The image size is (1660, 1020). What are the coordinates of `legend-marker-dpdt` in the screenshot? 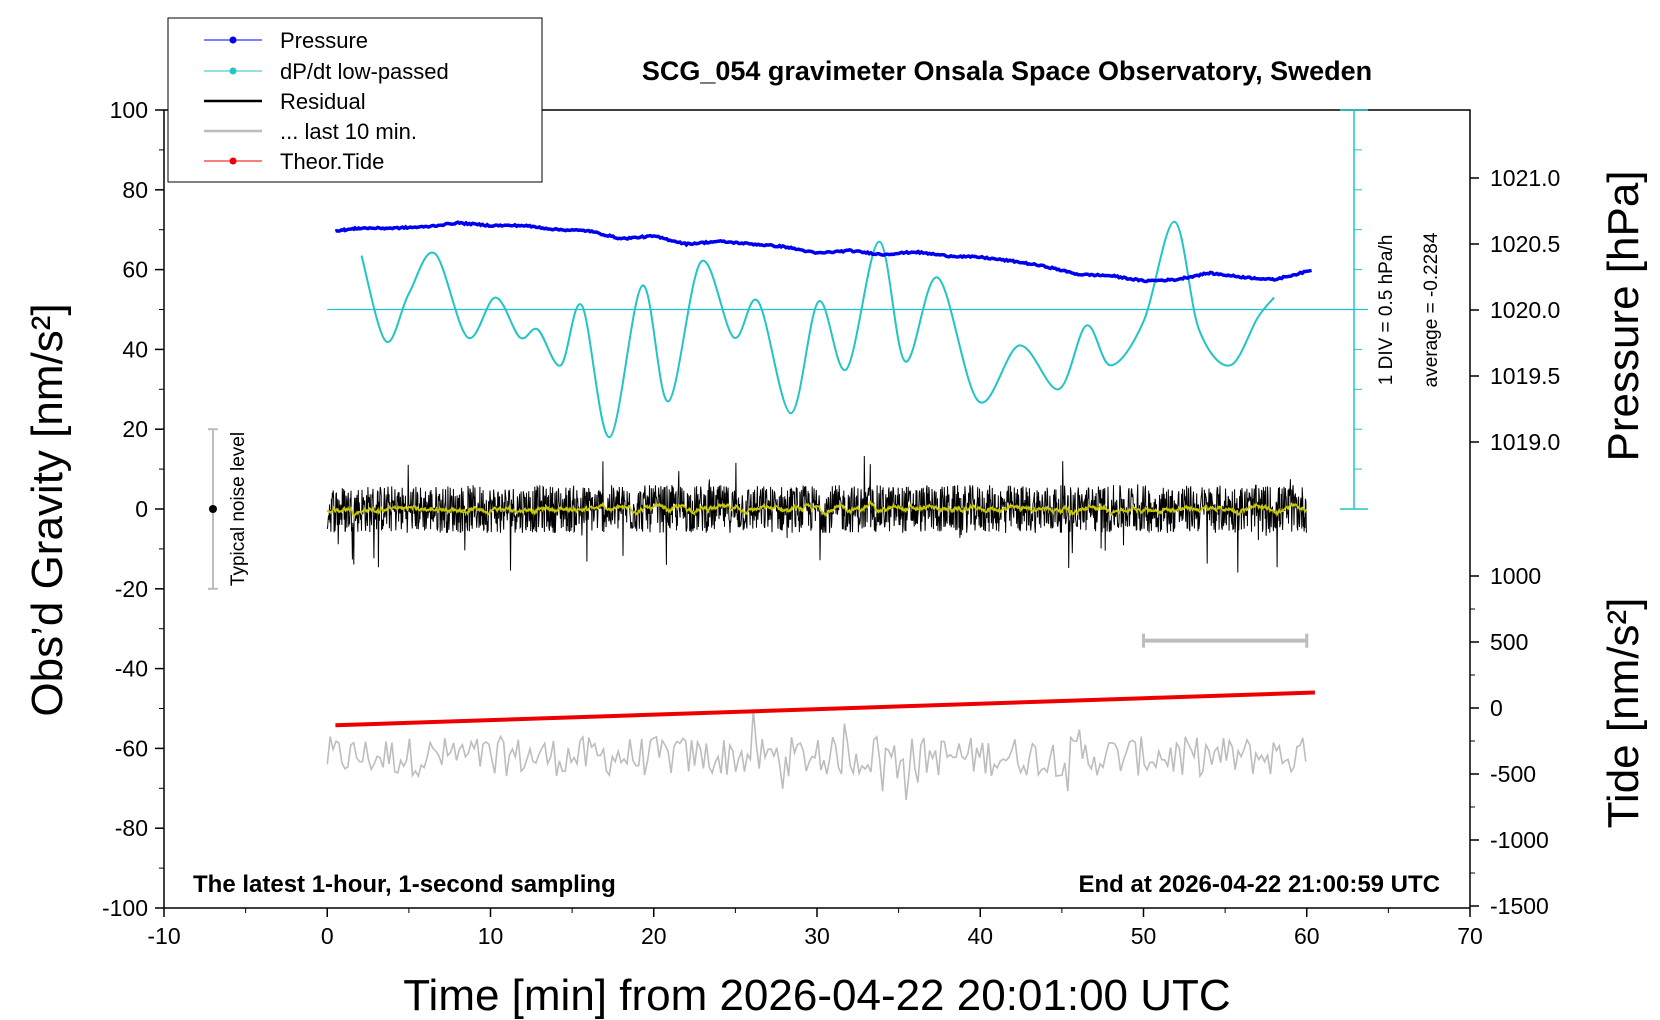 It's located at (233, 71).